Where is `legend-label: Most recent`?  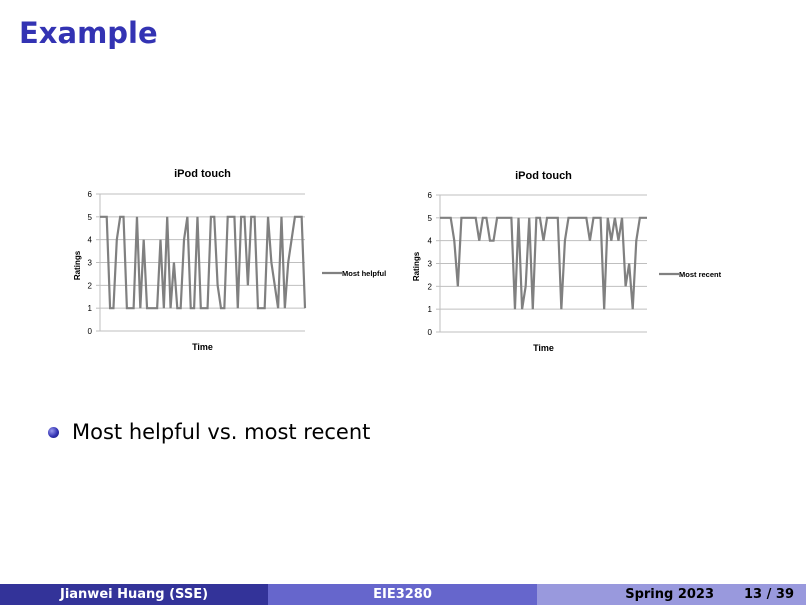 legend-label: Most recent is located at coordinates (700, 274).